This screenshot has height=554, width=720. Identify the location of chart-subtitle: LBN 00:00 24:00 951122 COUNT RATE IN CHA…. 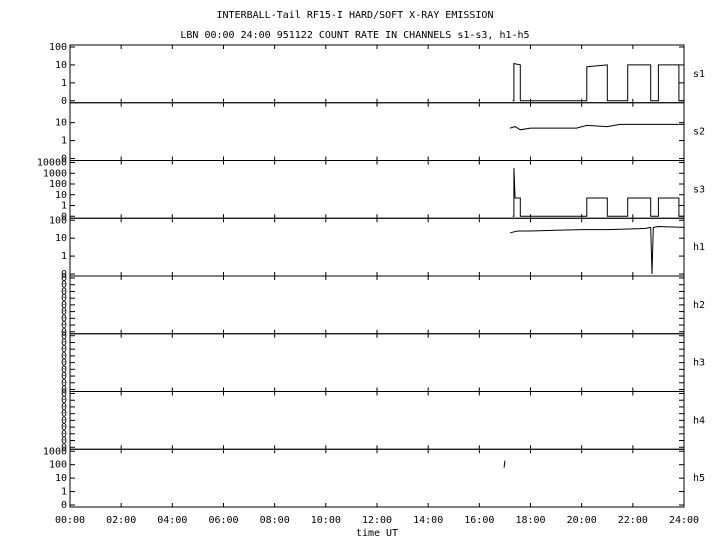
(354, 35).